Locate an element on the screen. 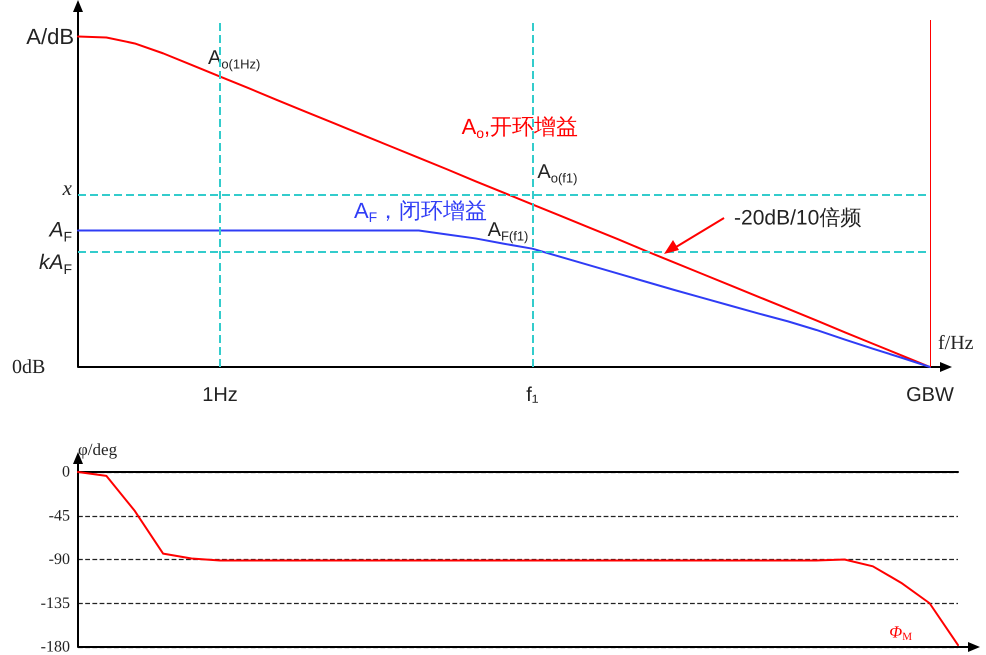  x-tick-label: GBW is located at coordinates (930, 395).